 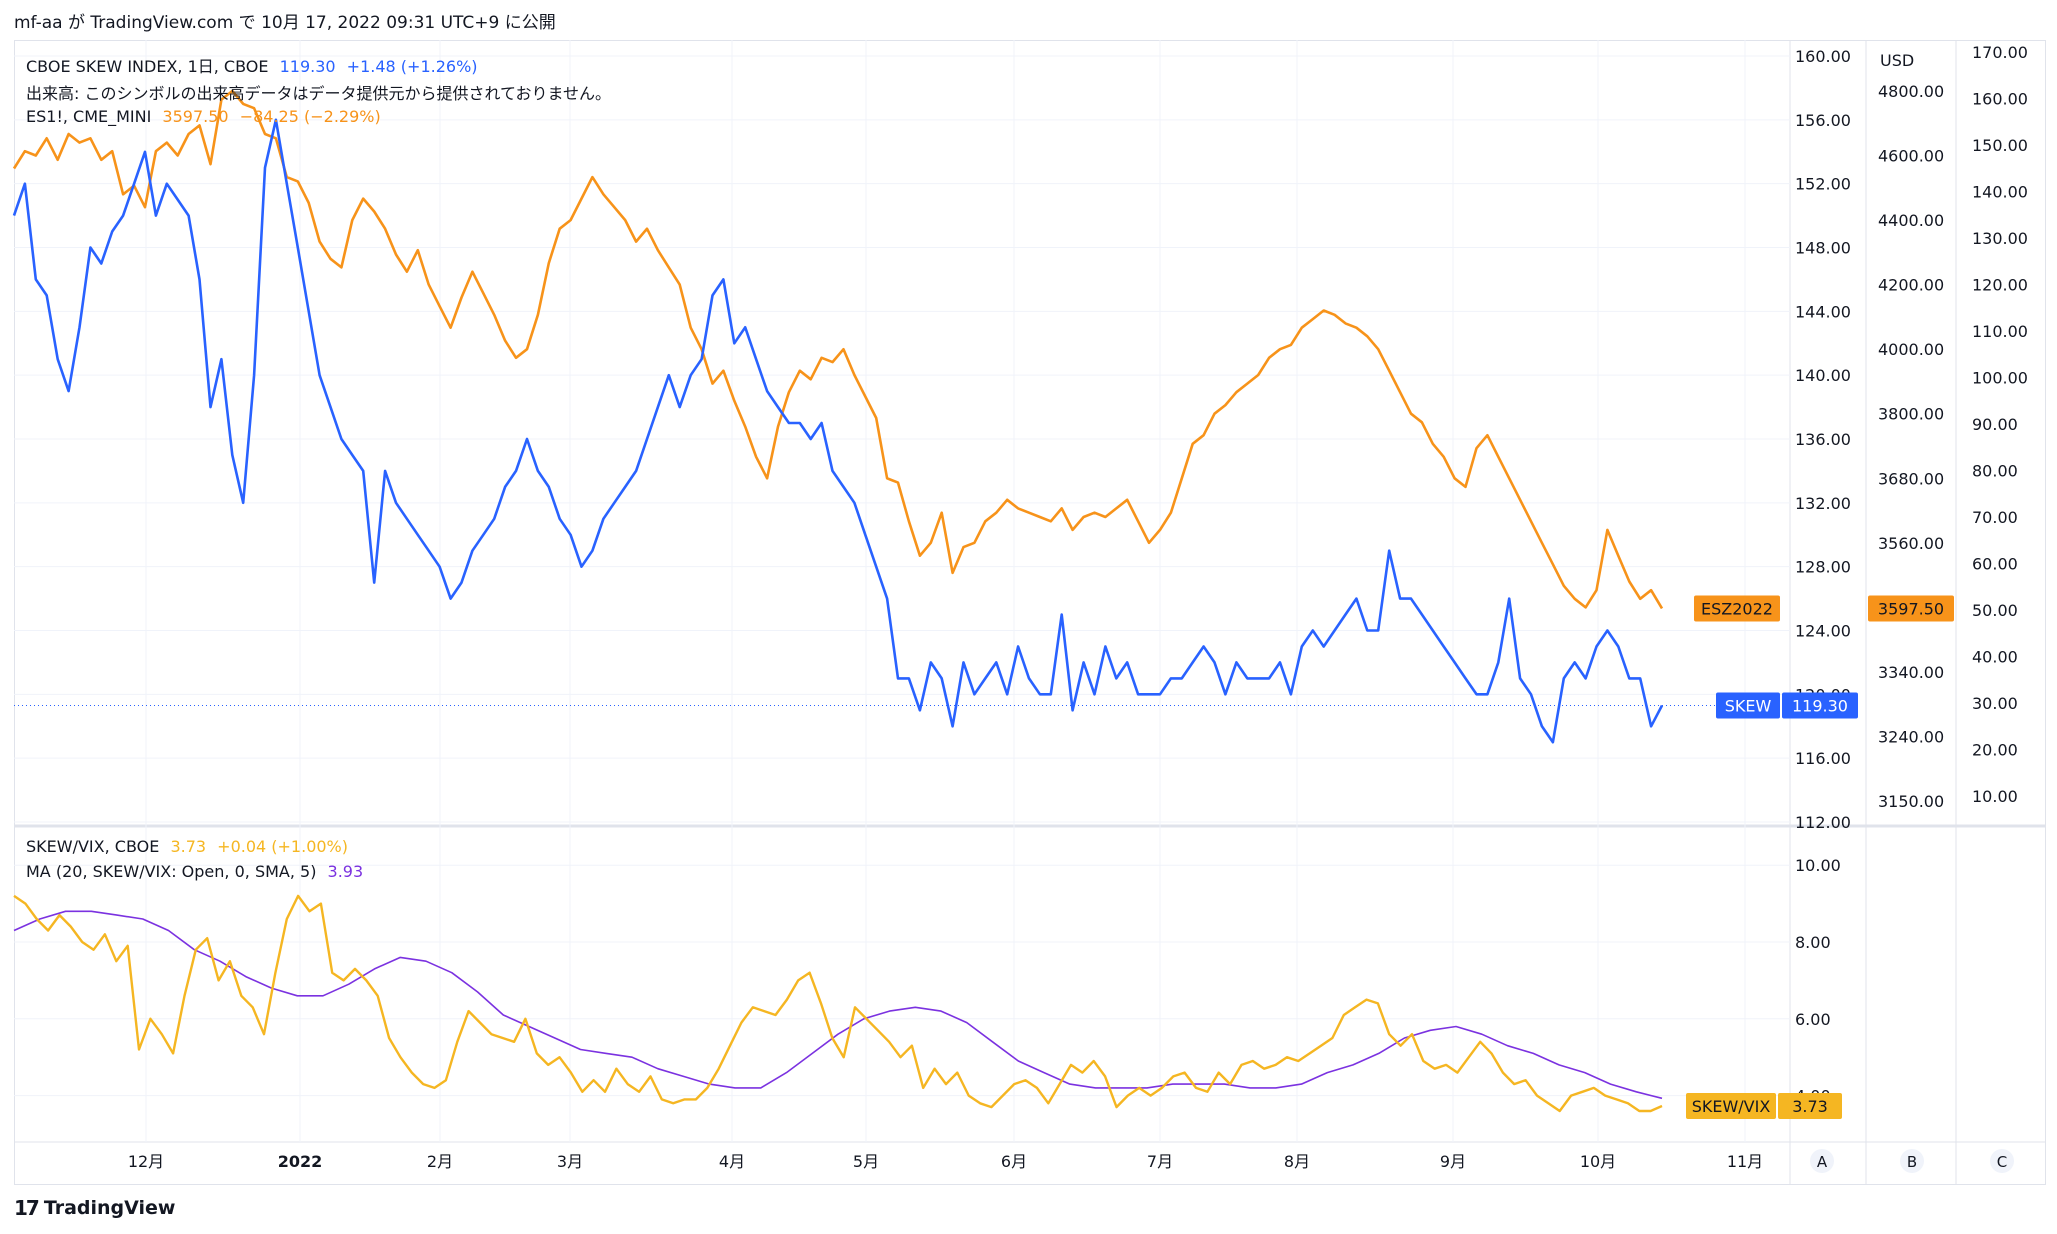 I want to click on c-axis-tick-label: 30.00, so click(x=1995, y=703).